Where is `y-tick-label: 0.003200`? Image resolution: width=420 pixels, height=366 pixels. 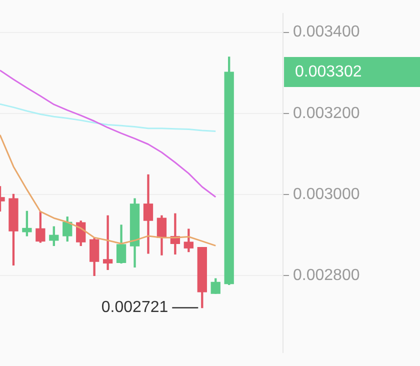
y-tick-label: 0.003200 is located at coordinates (326, 113).